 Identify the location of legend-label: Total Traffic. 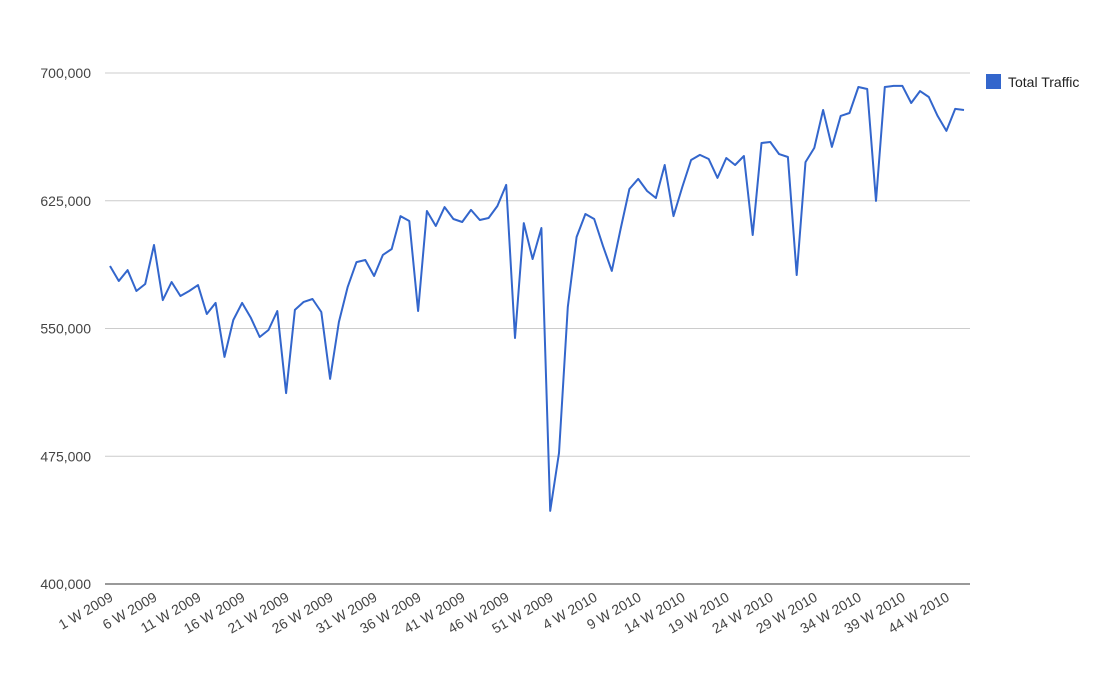
(1043, 82).